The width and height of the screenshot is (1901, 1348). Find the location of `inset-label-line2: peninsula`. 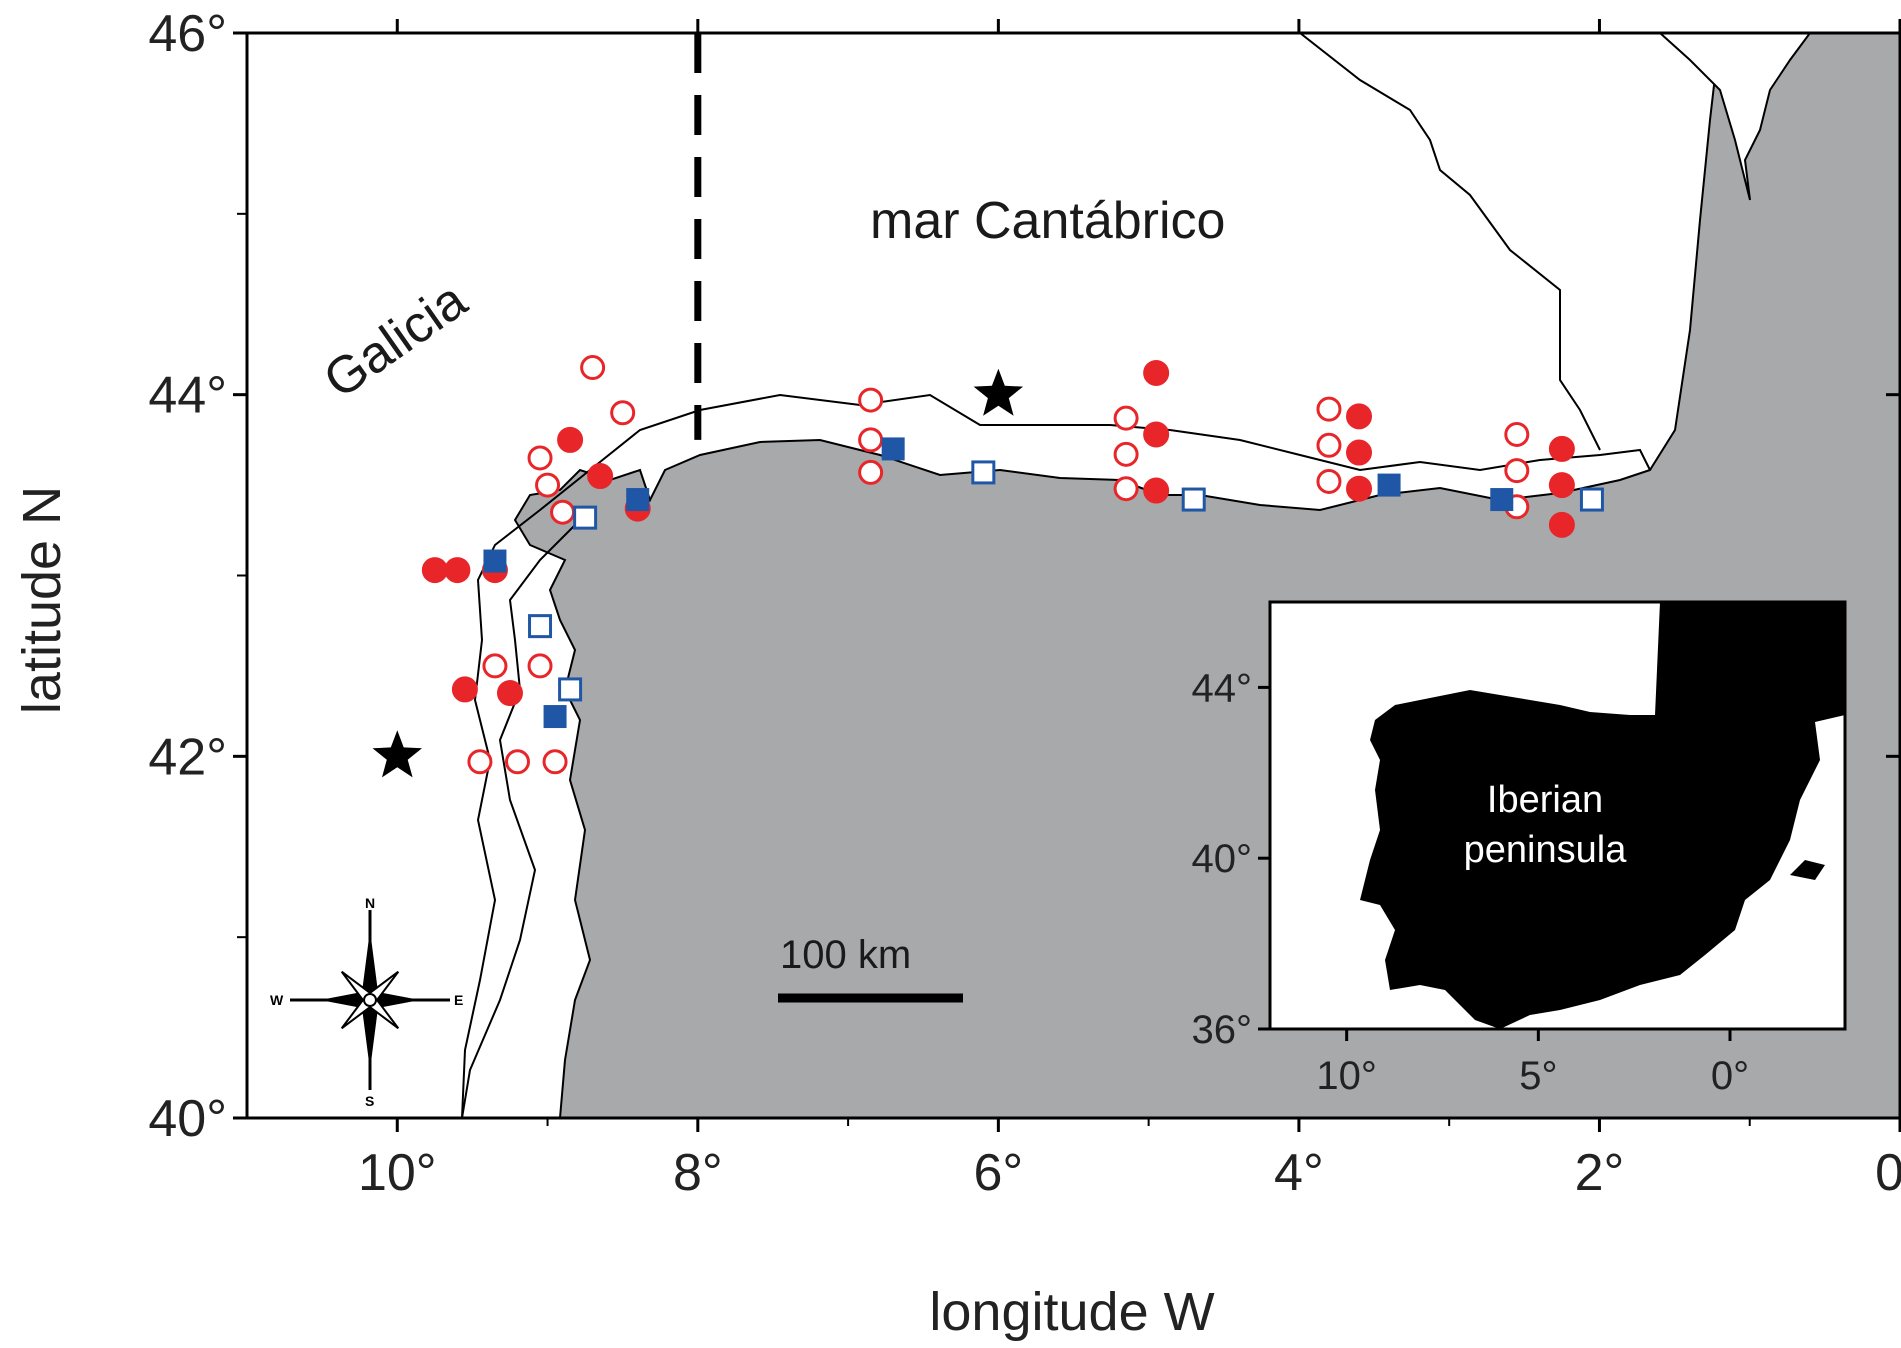

inset-label-line2: peninsula is located at coordinates (1546, 850).